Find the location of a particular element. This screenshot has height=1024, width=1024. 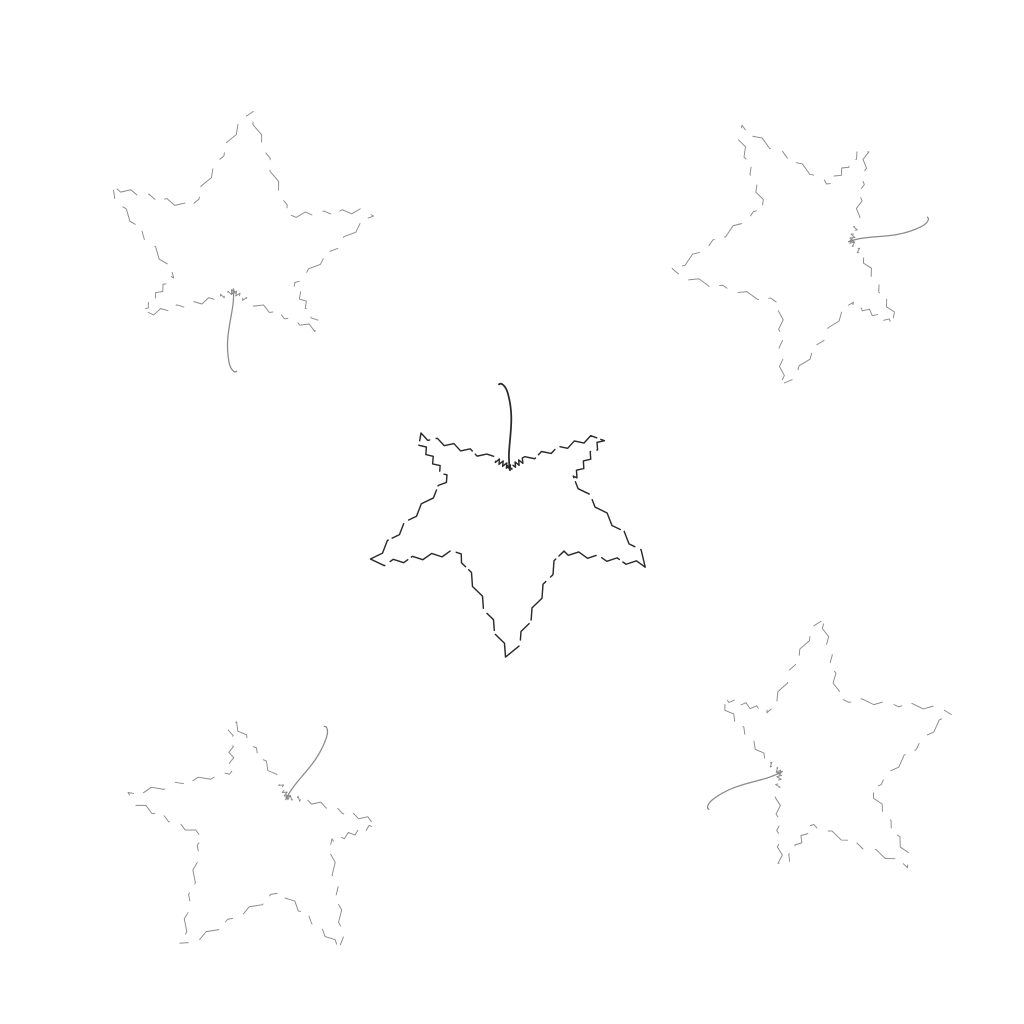

maple-leaf-top-right is located at coordinates (800, 255).